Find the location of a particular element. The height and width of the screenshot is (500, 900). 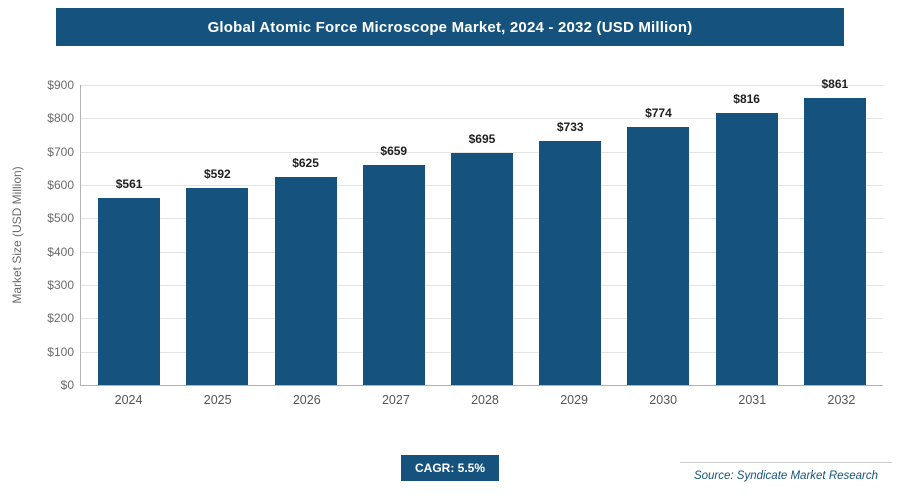

bar-value-label: $733 is located at coordinates (570, 126).